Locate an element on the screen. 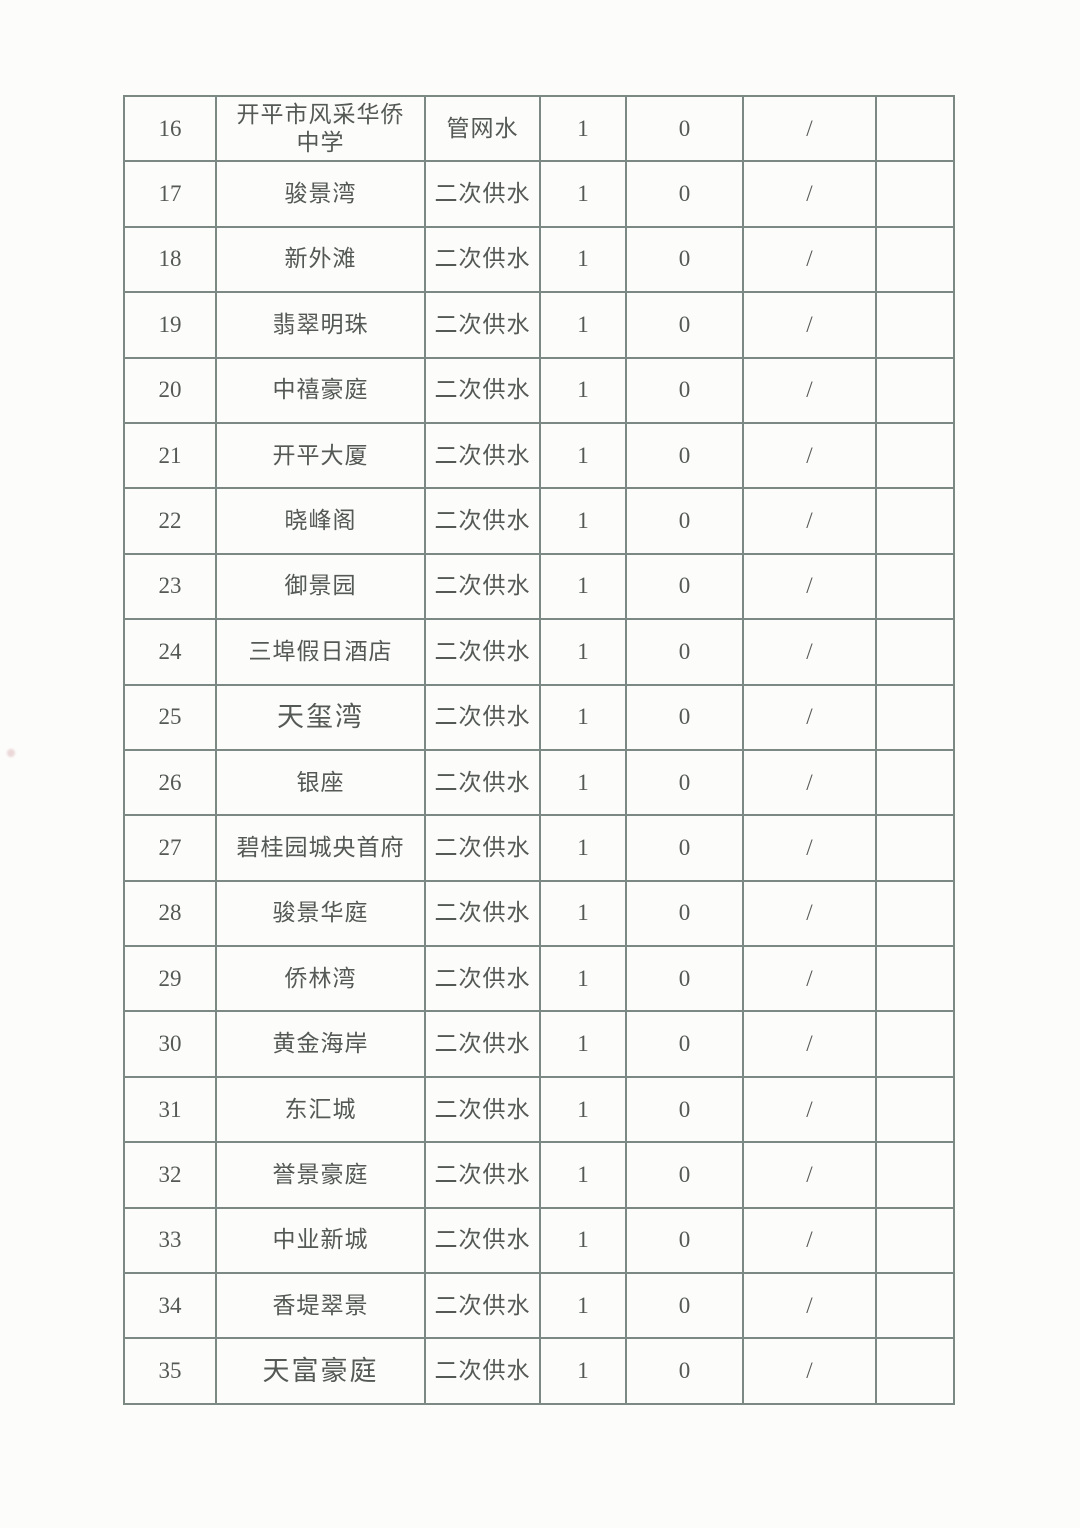 Image resolution: width=1080 pixels, height=1528 pixels. cell-site-name: 天玺湾 is located at coordinates (320, 717).